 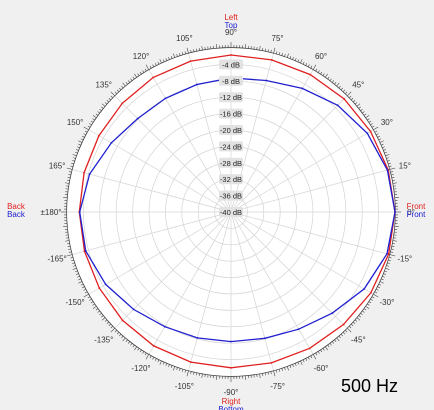 What do you see at coordinates (231, 32) in the screenshot?
I see `angle-label: 90°` at bounding box center [231, 32].